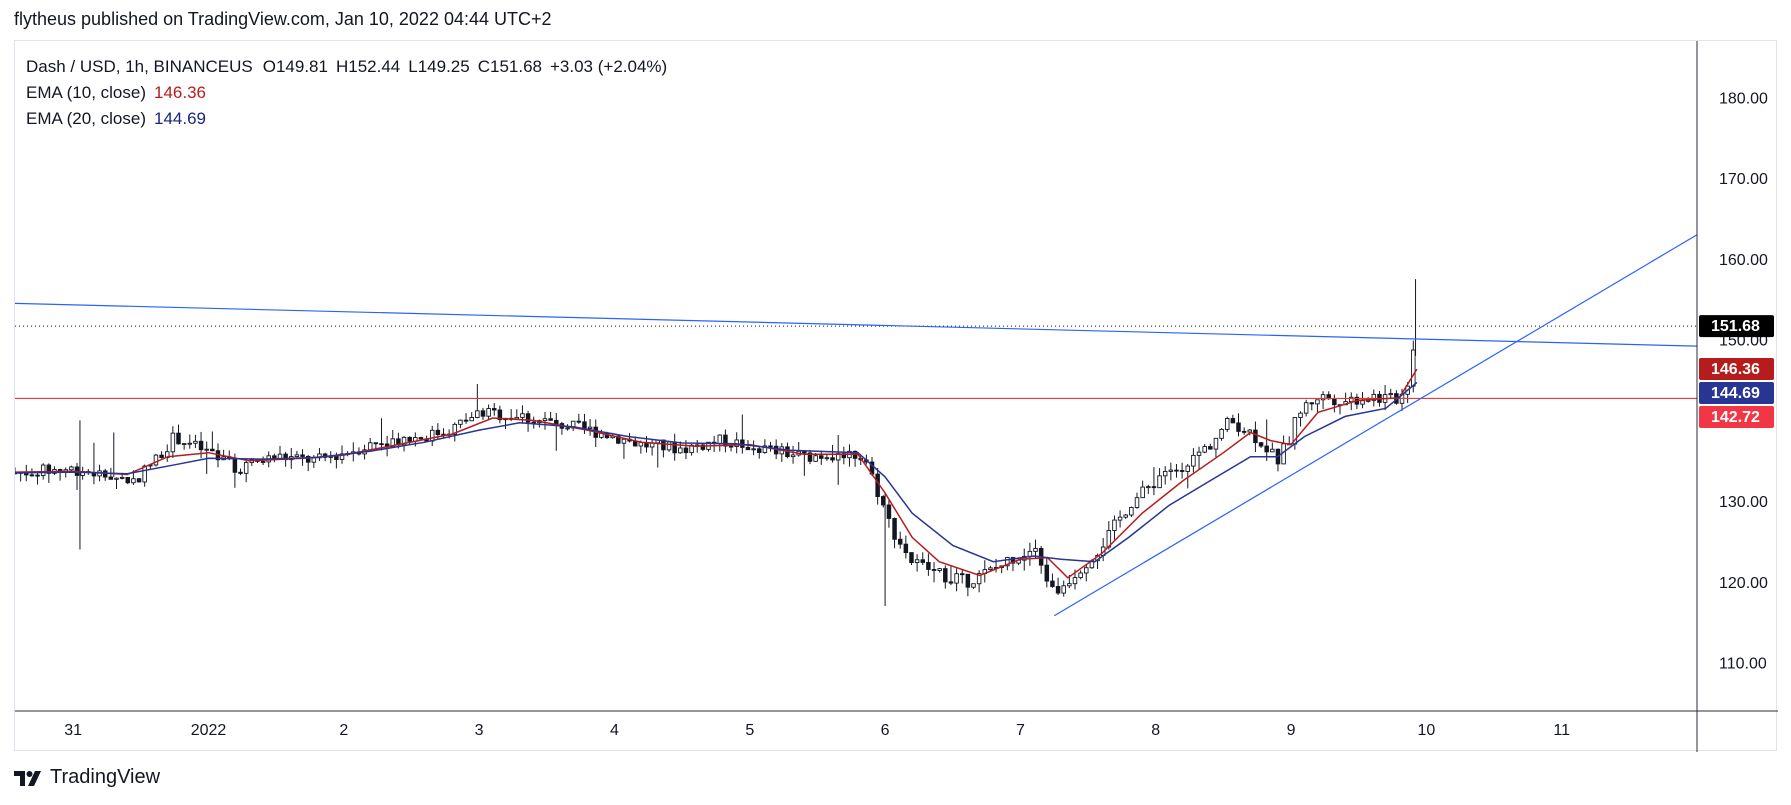  Describe the element at coordinates (180, 118) in the screenshot. I see `legend-ema20-value: 144.69` at that location.